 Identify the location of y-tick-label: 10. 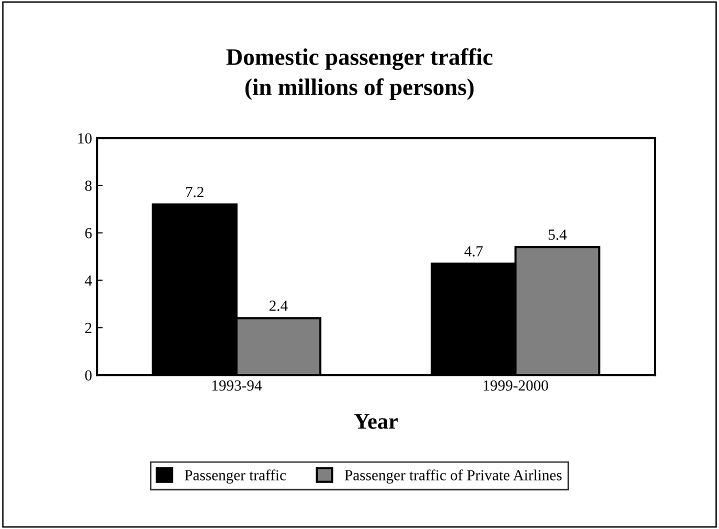
(85, 138).